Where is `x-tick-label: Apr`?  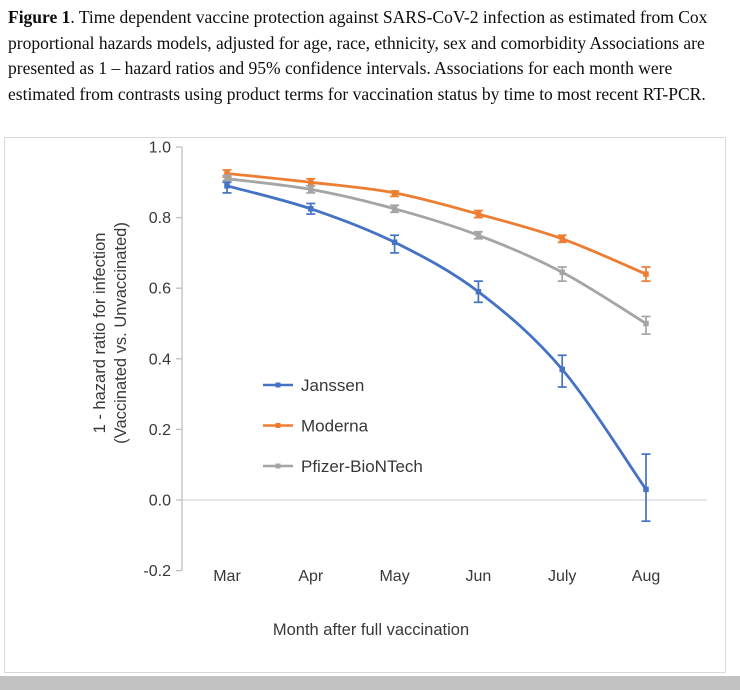
x-tick-label: Apr is located at coordinates (311, 576).